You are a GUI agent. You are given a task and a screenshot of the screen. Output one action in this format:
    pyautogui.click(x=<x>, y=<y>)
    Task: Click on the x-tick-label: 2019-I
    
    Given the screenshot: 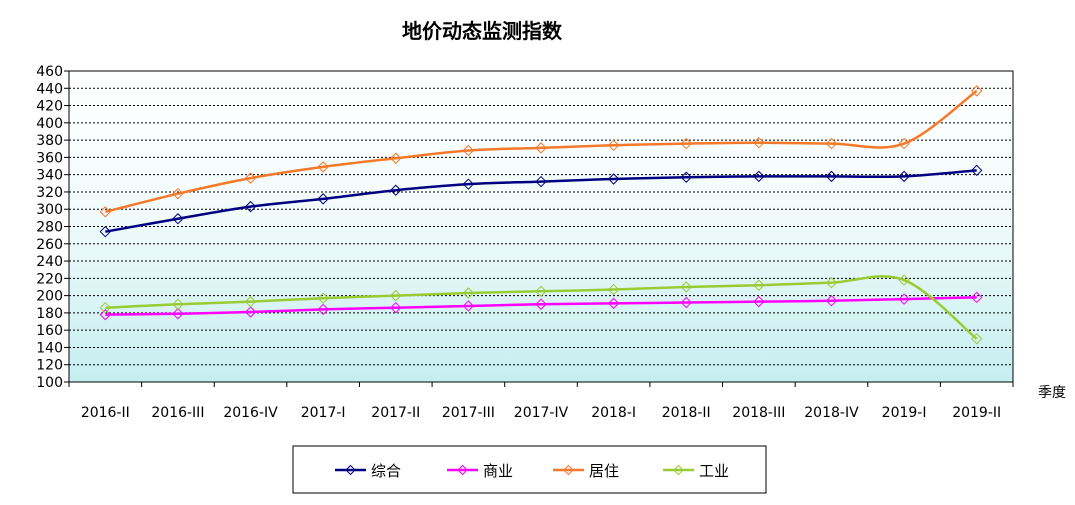 What is the action you would take?
    pyautogui.click(x=904, y=413)
    